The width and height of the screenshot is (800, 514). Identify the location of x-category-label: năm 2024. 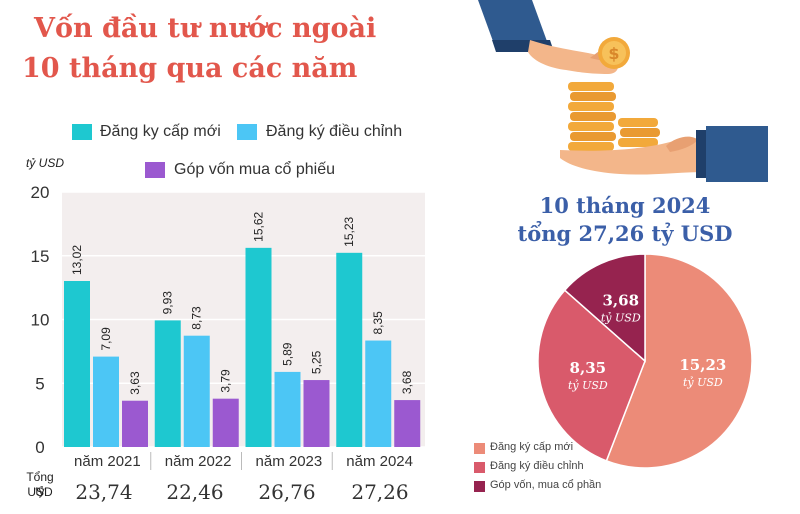
(379, 461).